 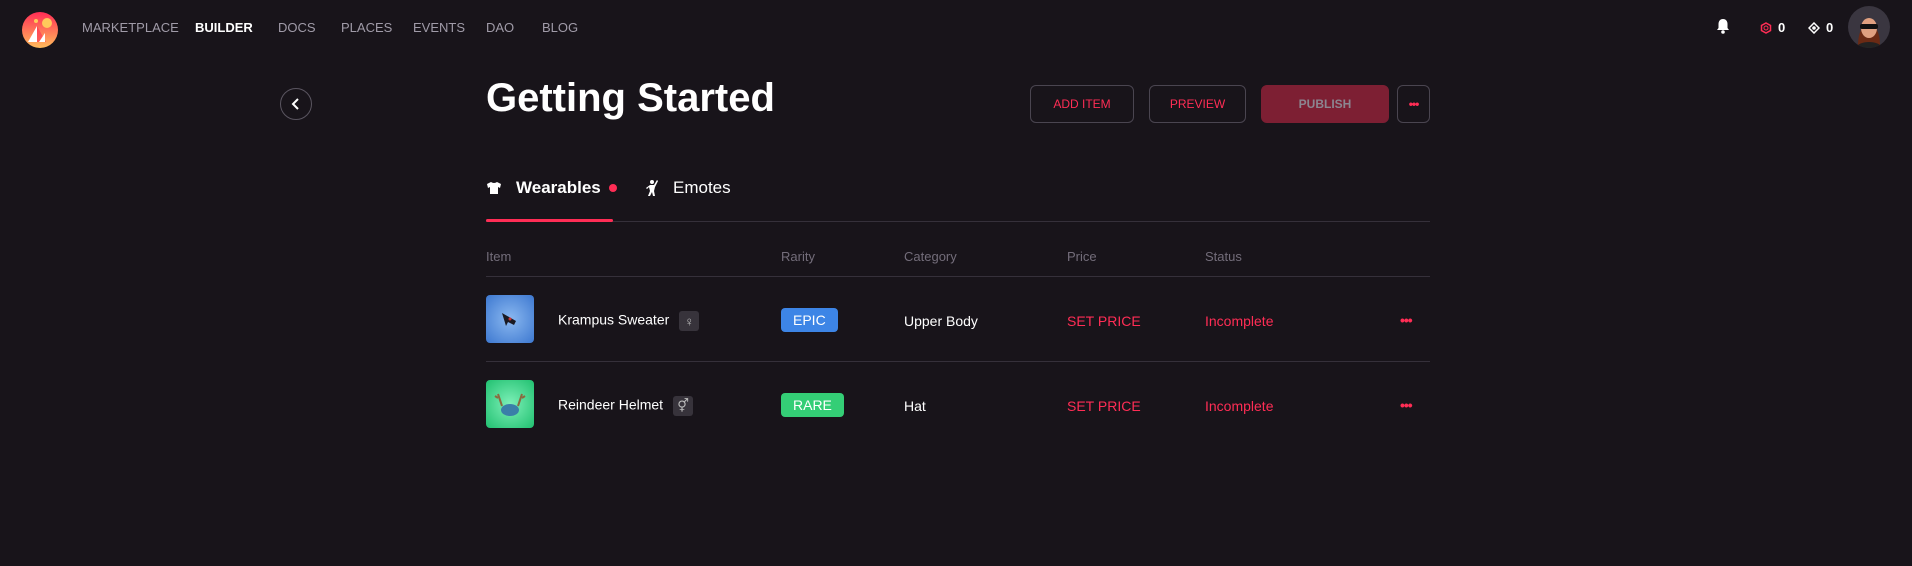 I want to click on header-rarity: Rarity, so click(x=798, y=256).